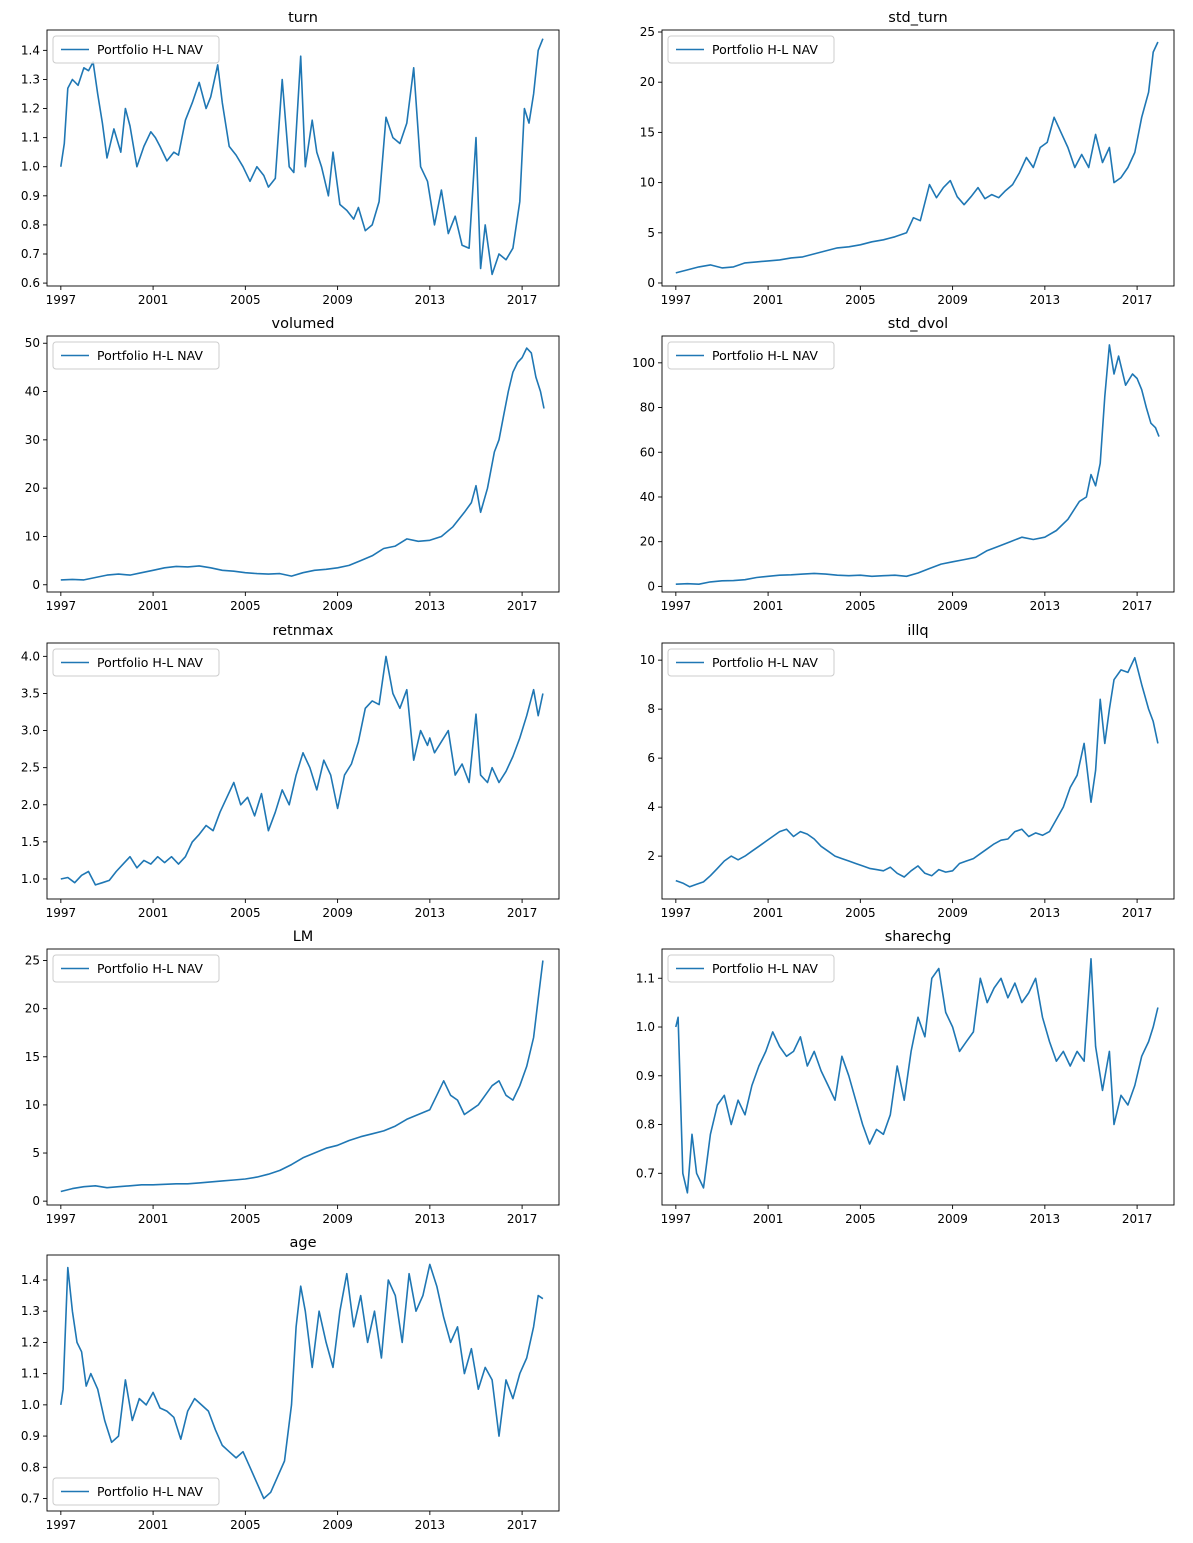 The image size is (1193, 1543). I want to click on y-tick-label: 0.9, so click(645, 1076).